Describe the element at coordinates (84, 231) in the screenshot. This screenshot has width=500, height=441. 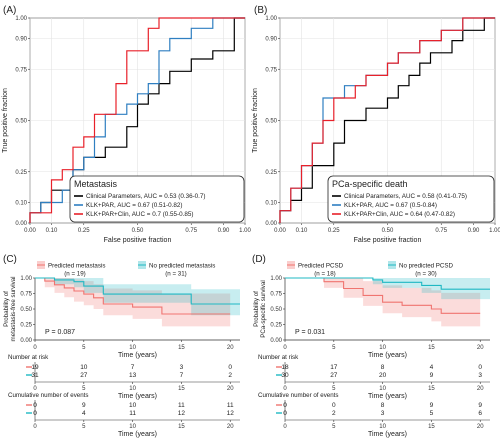
I see `x-tick-label: 0.25` at that location.